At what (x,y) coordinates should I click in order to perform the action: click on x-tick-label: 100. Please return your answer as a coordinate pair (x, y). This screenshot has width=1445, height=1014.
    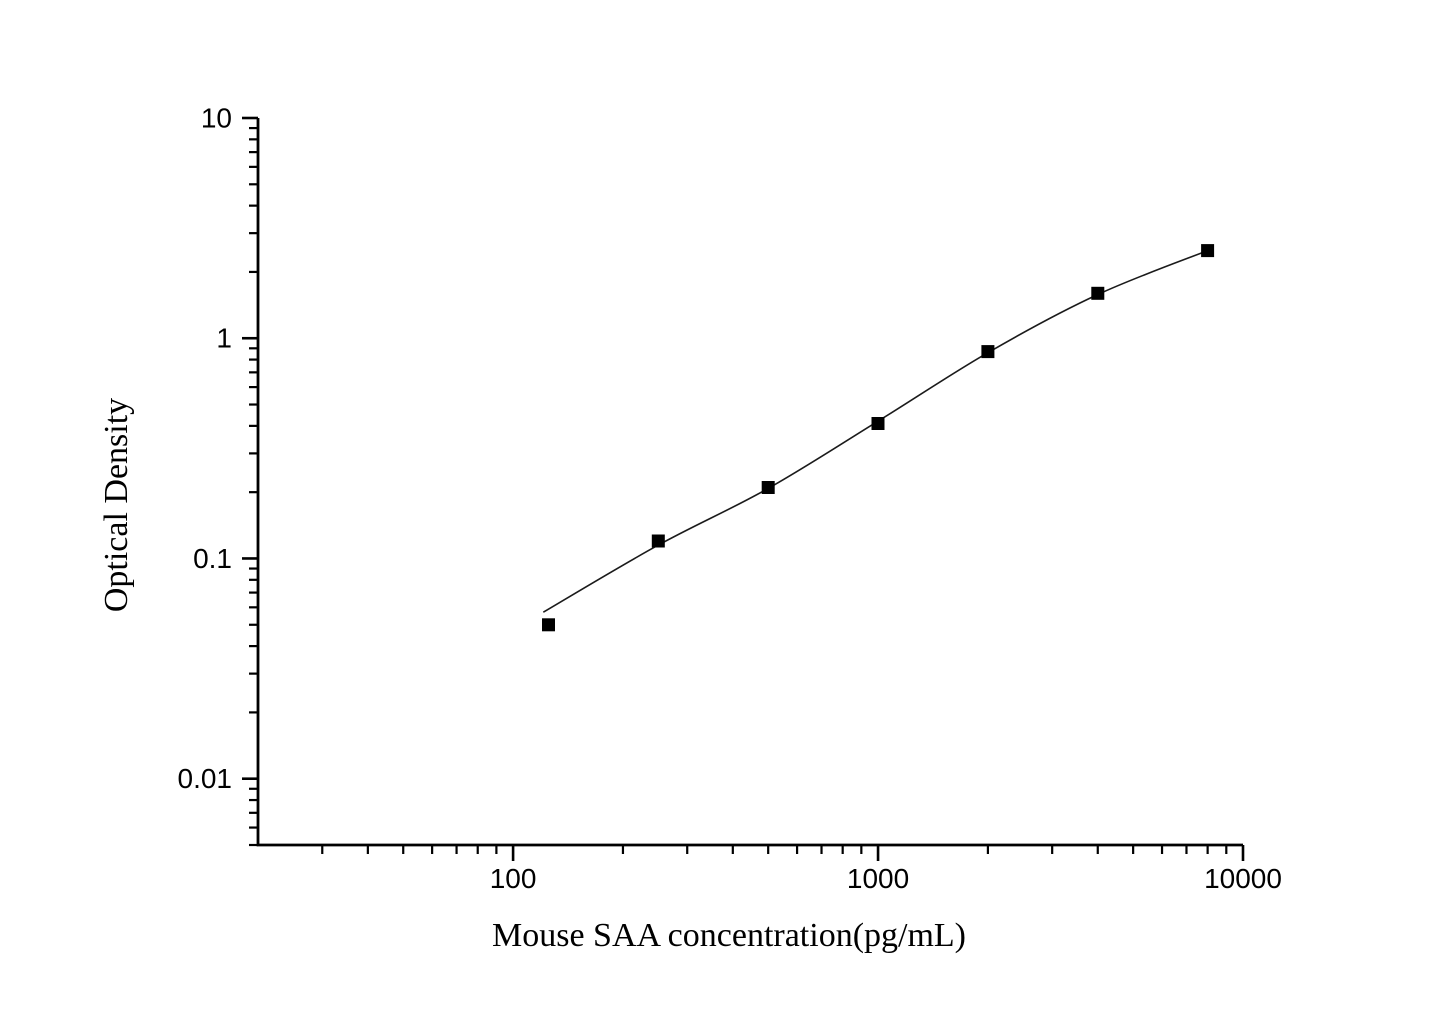
    Looking at the image, I should click on (513, 878).